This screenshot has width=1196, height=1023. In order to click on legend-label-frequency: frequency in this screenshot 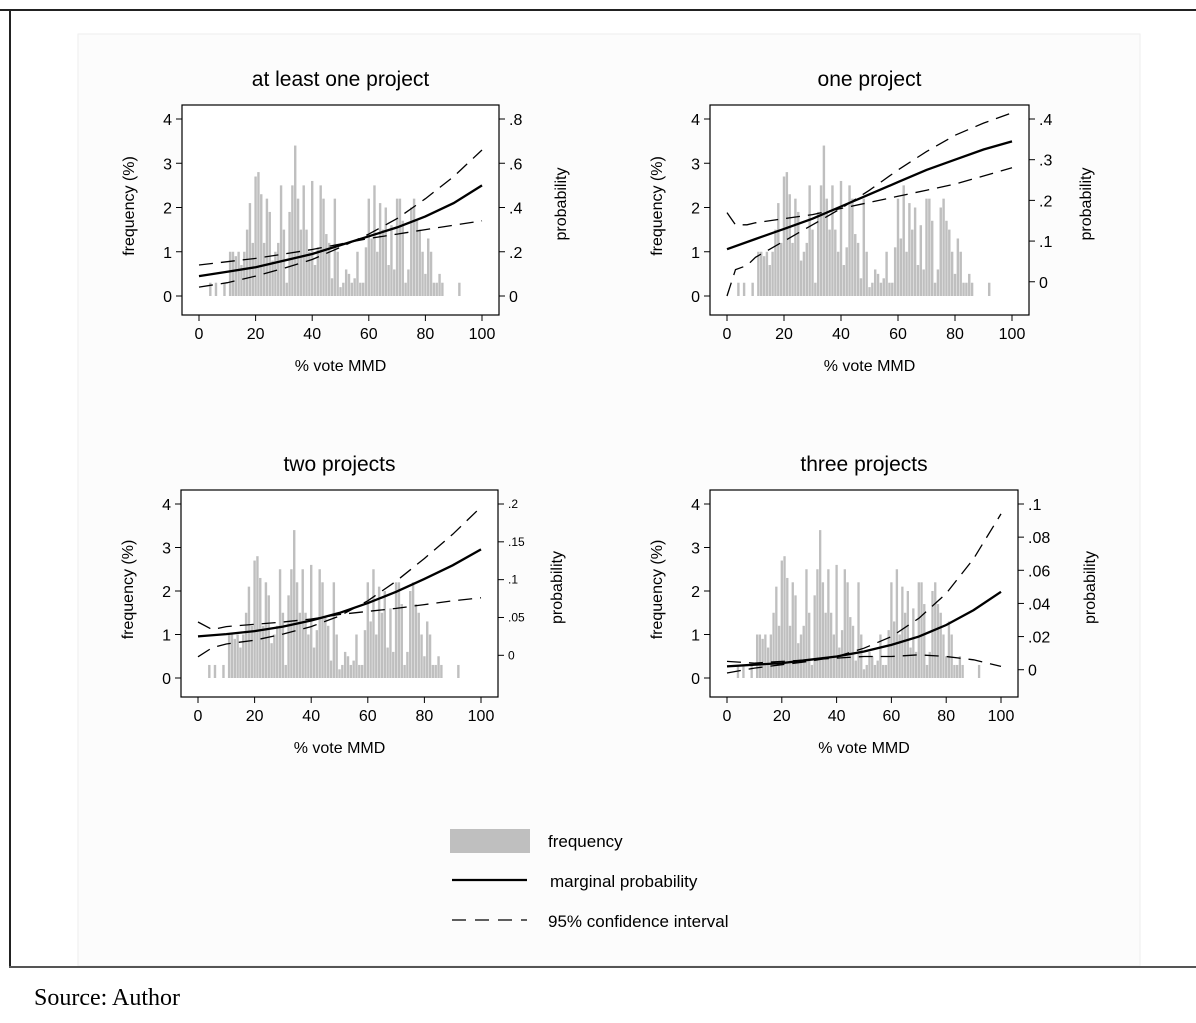, I will do `click(585, 841)`.